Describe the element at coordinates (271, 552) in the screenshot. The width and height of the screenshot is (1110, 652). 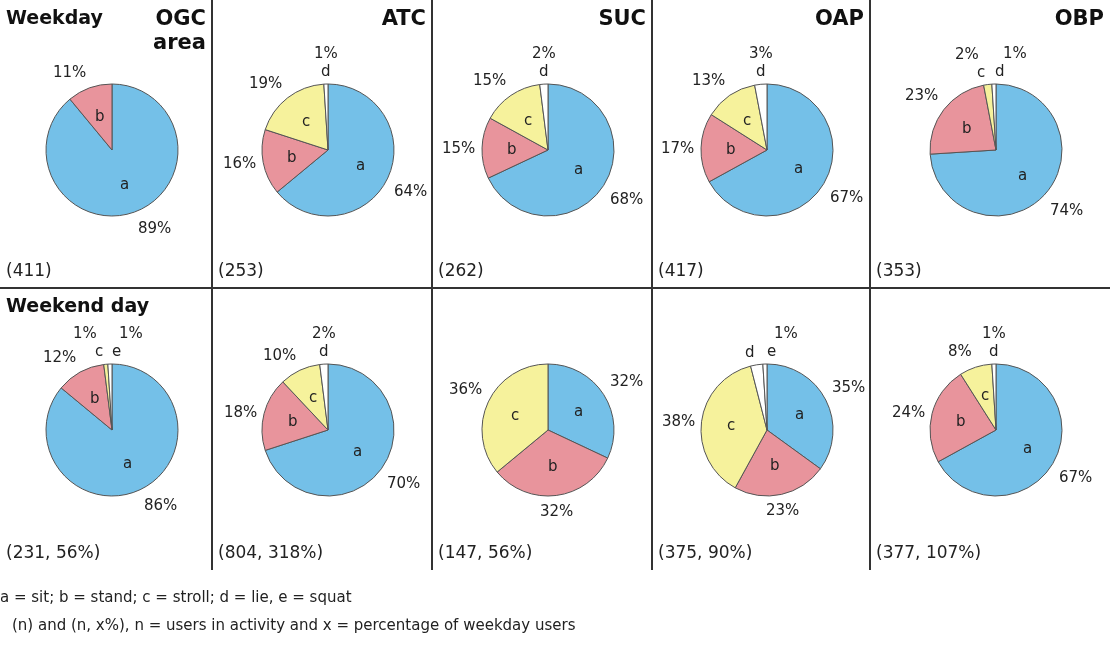
I see `text: (804, 318%)` at that location.